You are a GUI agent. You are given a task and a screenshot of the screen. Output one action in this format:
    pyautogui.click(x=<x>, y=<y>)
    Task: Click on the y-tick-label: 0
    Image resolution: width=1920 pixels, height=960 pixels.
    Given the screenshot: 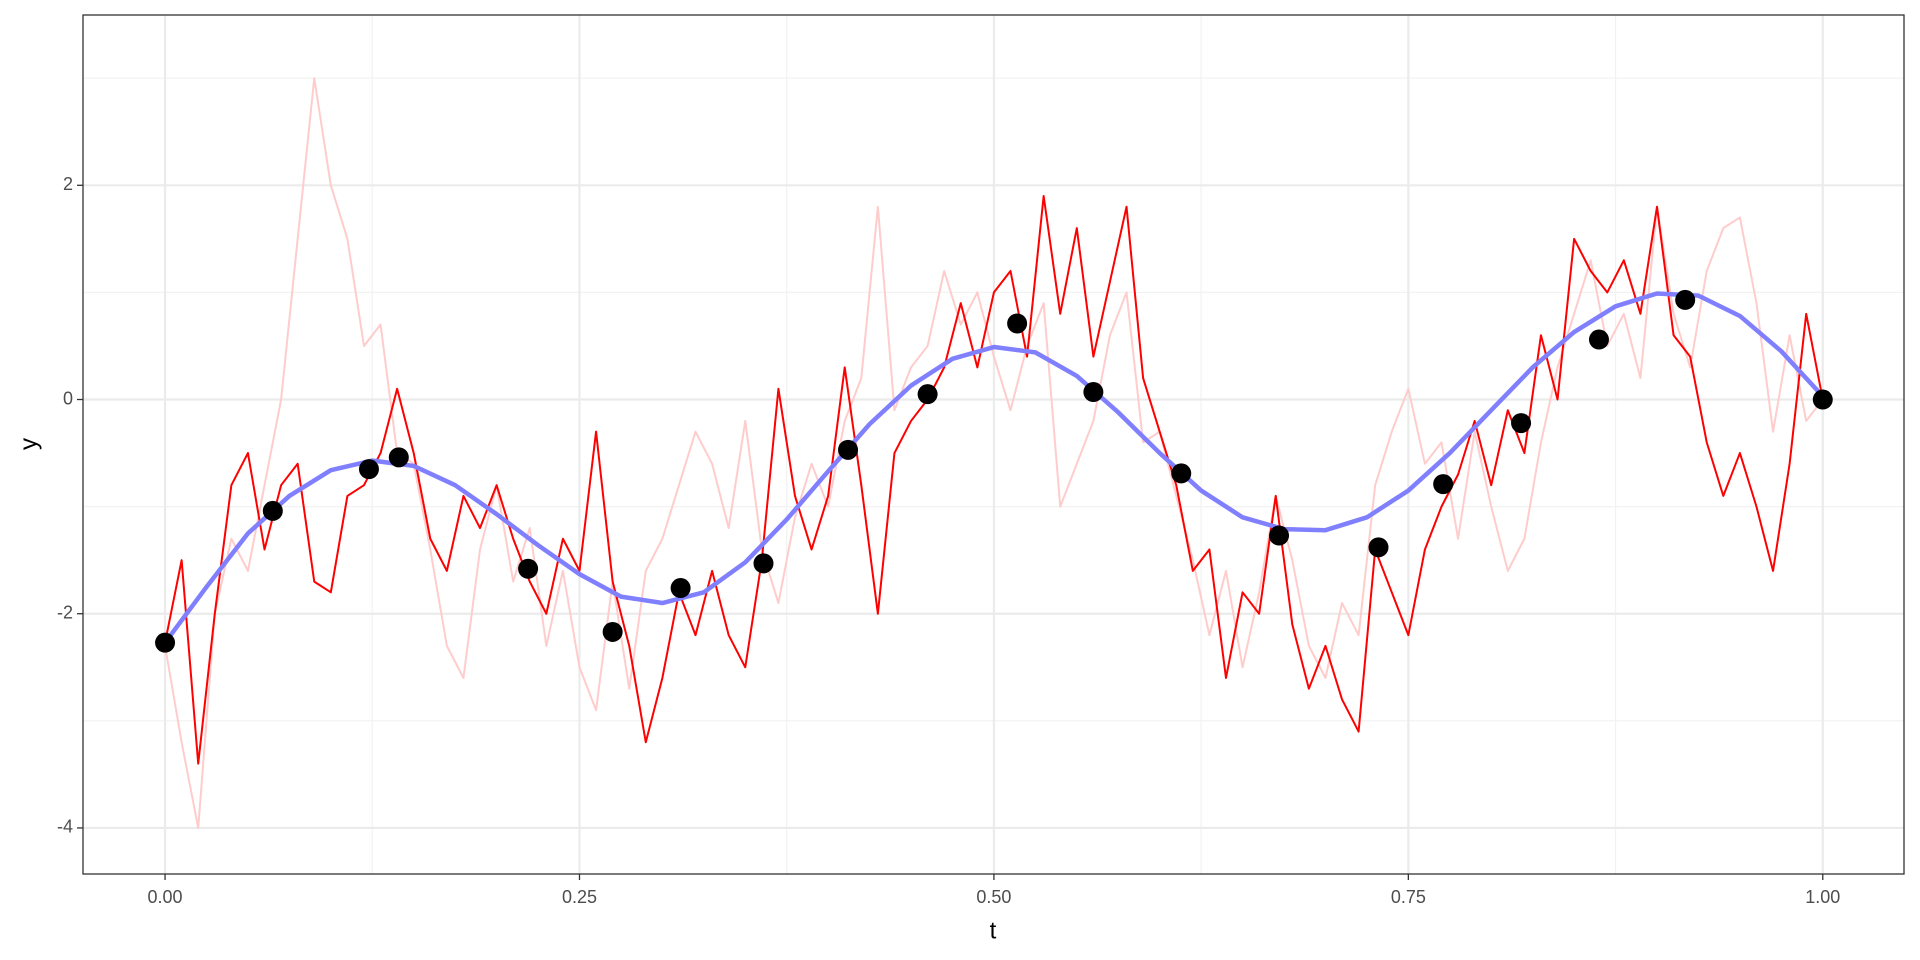 What is the action you would take?
    pyautogui.click(x=68, y=398)
    